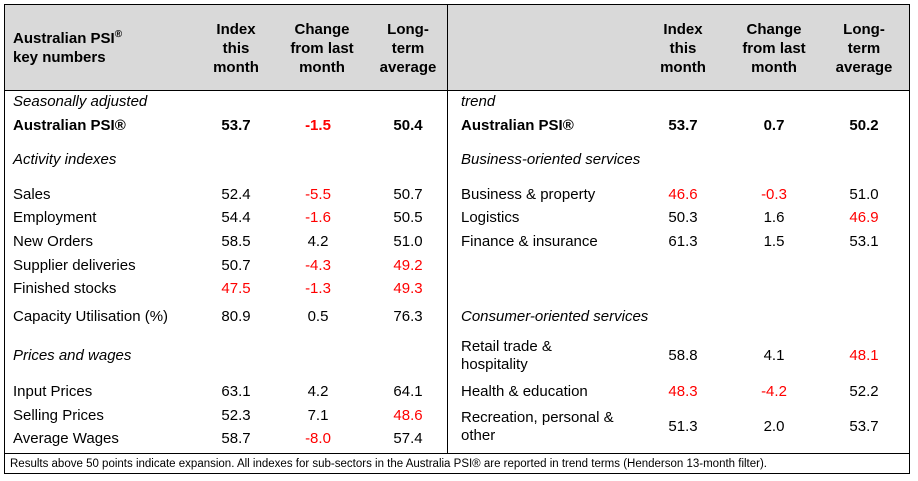 This screenshot has height=481, width=918. What do you see at coordinates (322, 48) in the screenshot?
I see `header-change: Change from last month` at bounding box center [322, 48].